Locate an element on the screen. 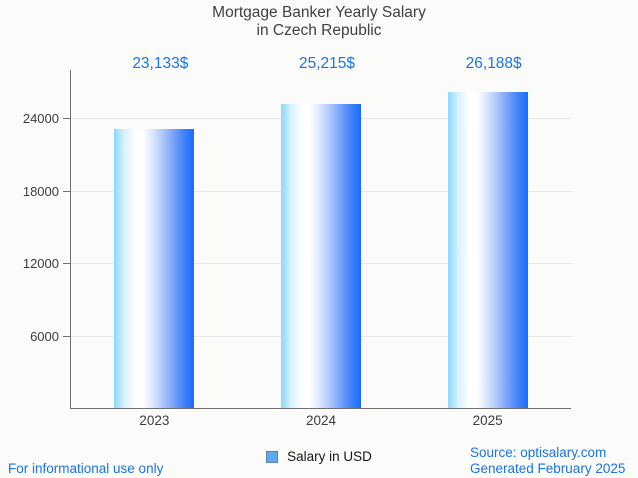  footer-source: Source: optisalary.com is located at coordinates (538, 452).